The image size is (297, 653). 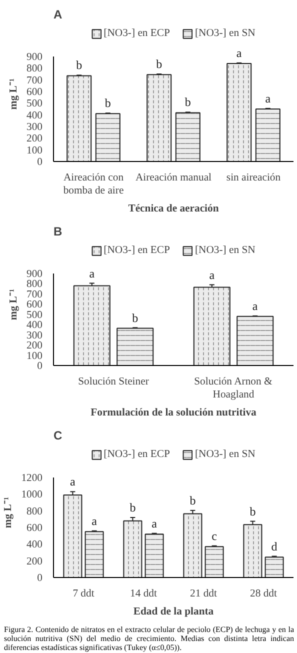 What do you see at coordinates (204, 594) in the screenshot?
I see `x-tick-label: 21 ddt` at bounding box center [204, 594].